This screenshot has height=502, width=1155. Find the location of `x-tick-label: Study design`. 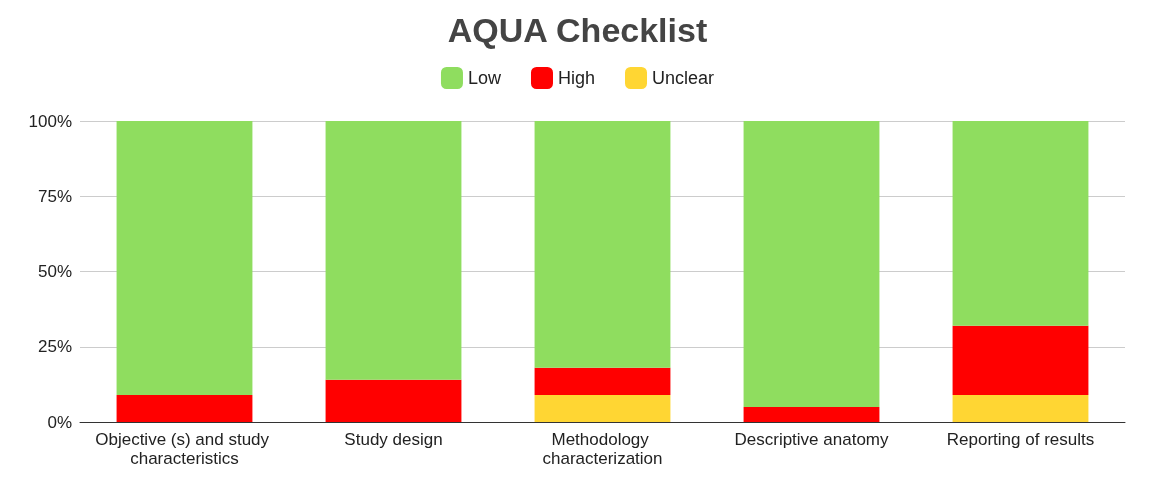

x-tick-label: Study design is located at coordinates (393, 439).